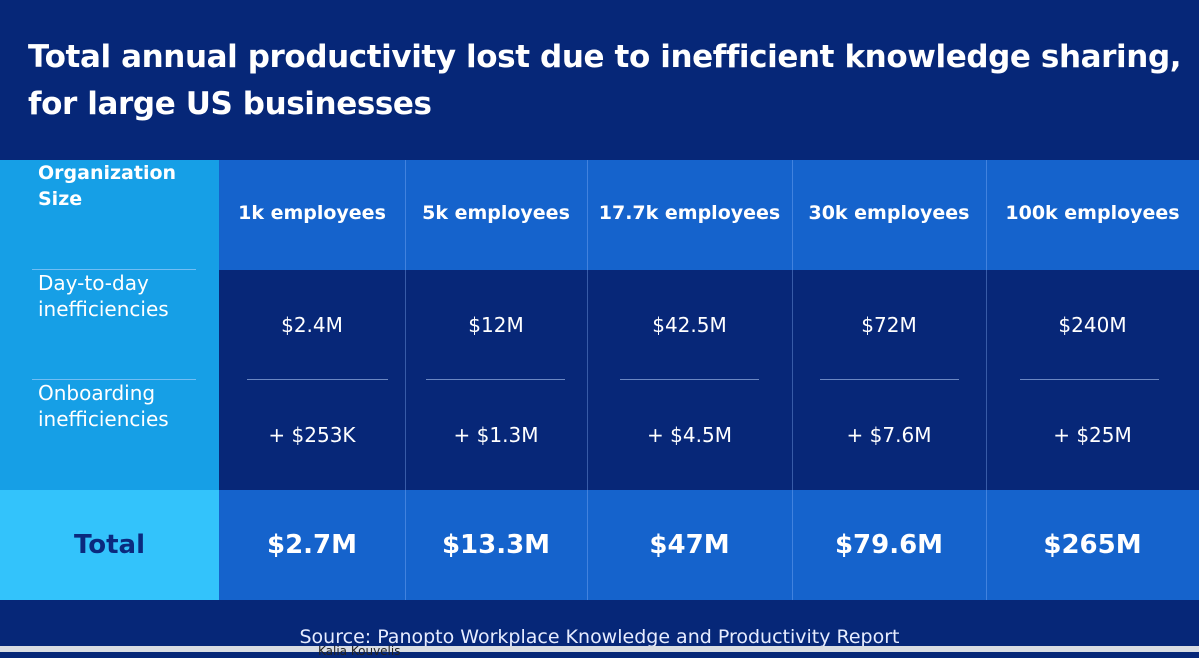 Image resolution: width=1199 pixels, height=658 pixels. What do you see at coordinates (496, 545) in the screenshot?
I see `total-value: $13.3M` at bounding box center [496, 545].